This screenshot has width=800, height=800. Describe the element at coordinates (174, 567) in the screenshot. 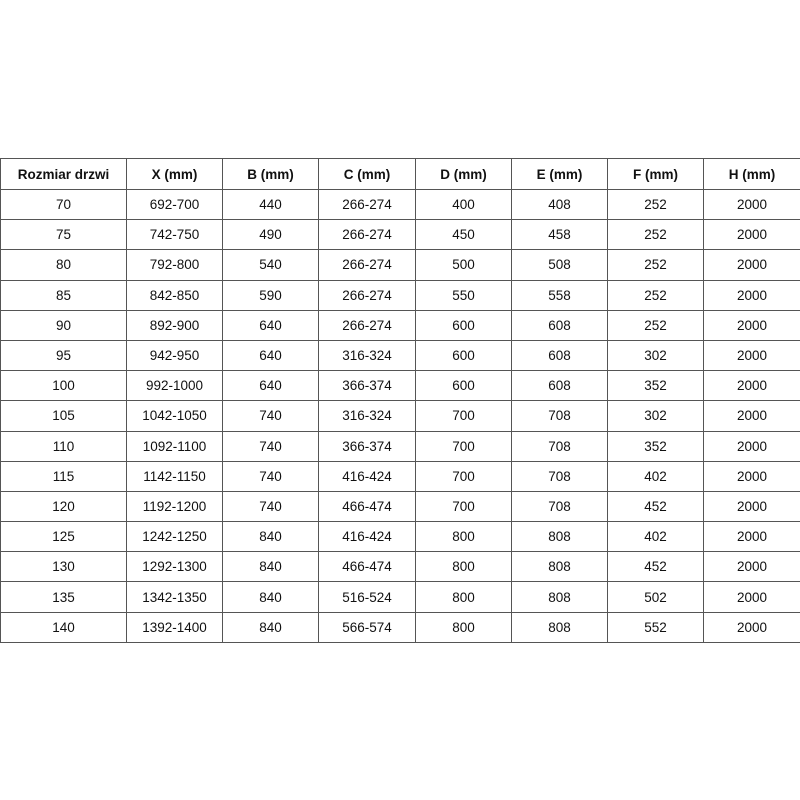

I see `table-cell: 1292-1300` at that location.